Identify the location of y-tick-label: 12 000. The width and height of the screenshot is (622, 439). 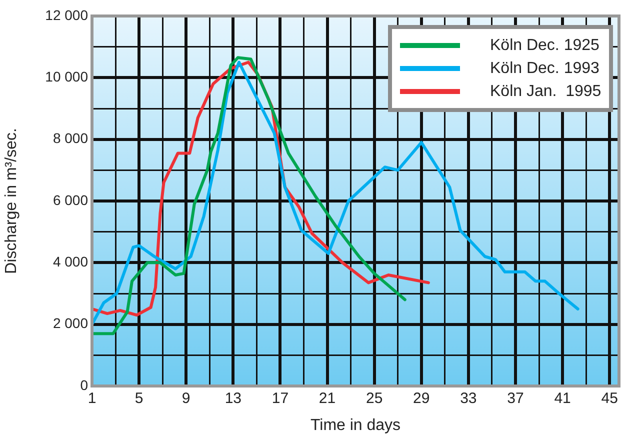
(66, 14).